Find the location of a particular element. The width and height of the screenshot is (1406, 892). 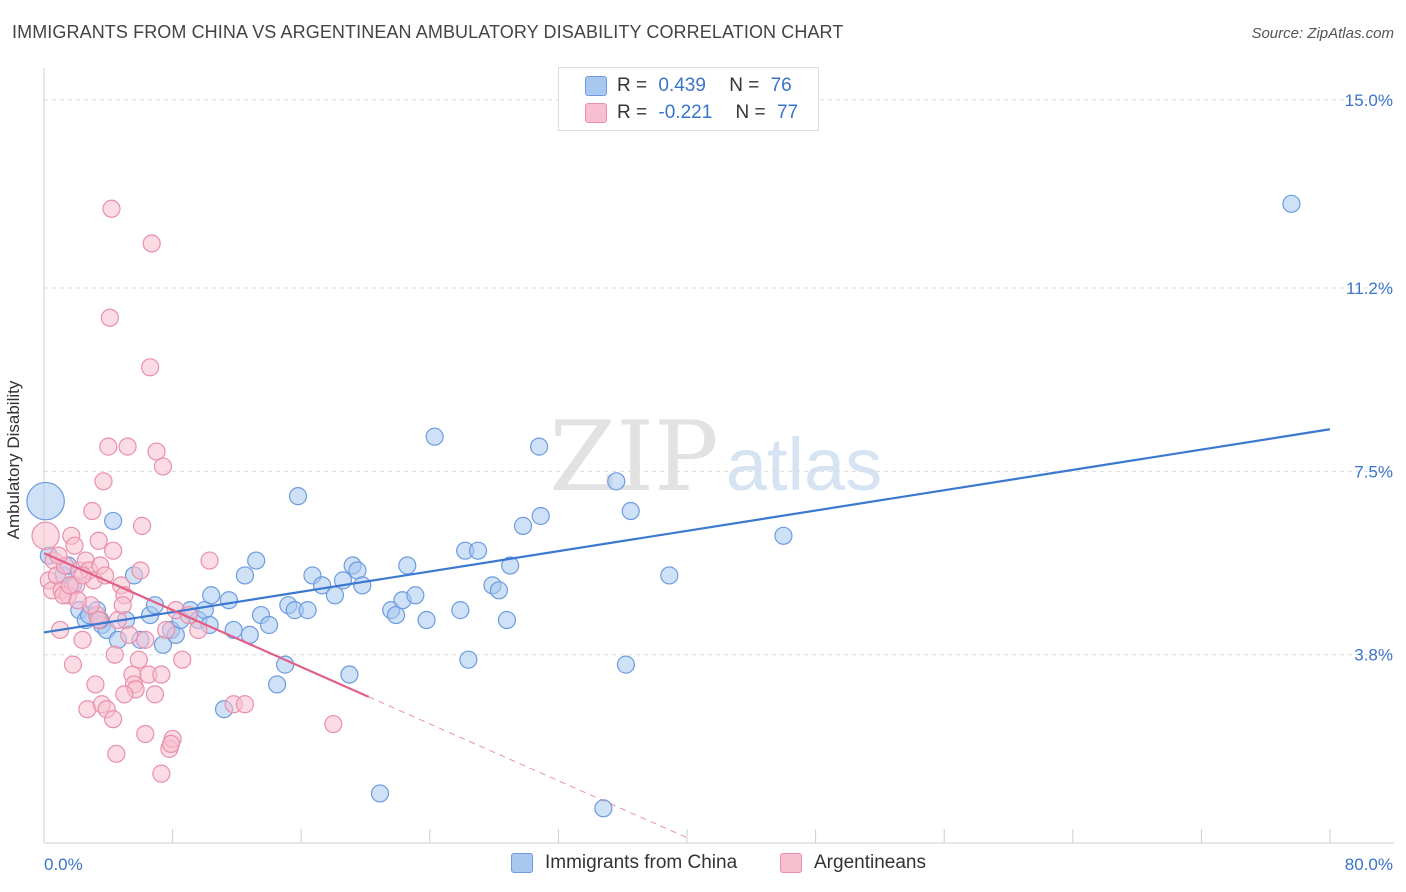

y-tick-label: 11.2% is located at coordinates (1369, 288).